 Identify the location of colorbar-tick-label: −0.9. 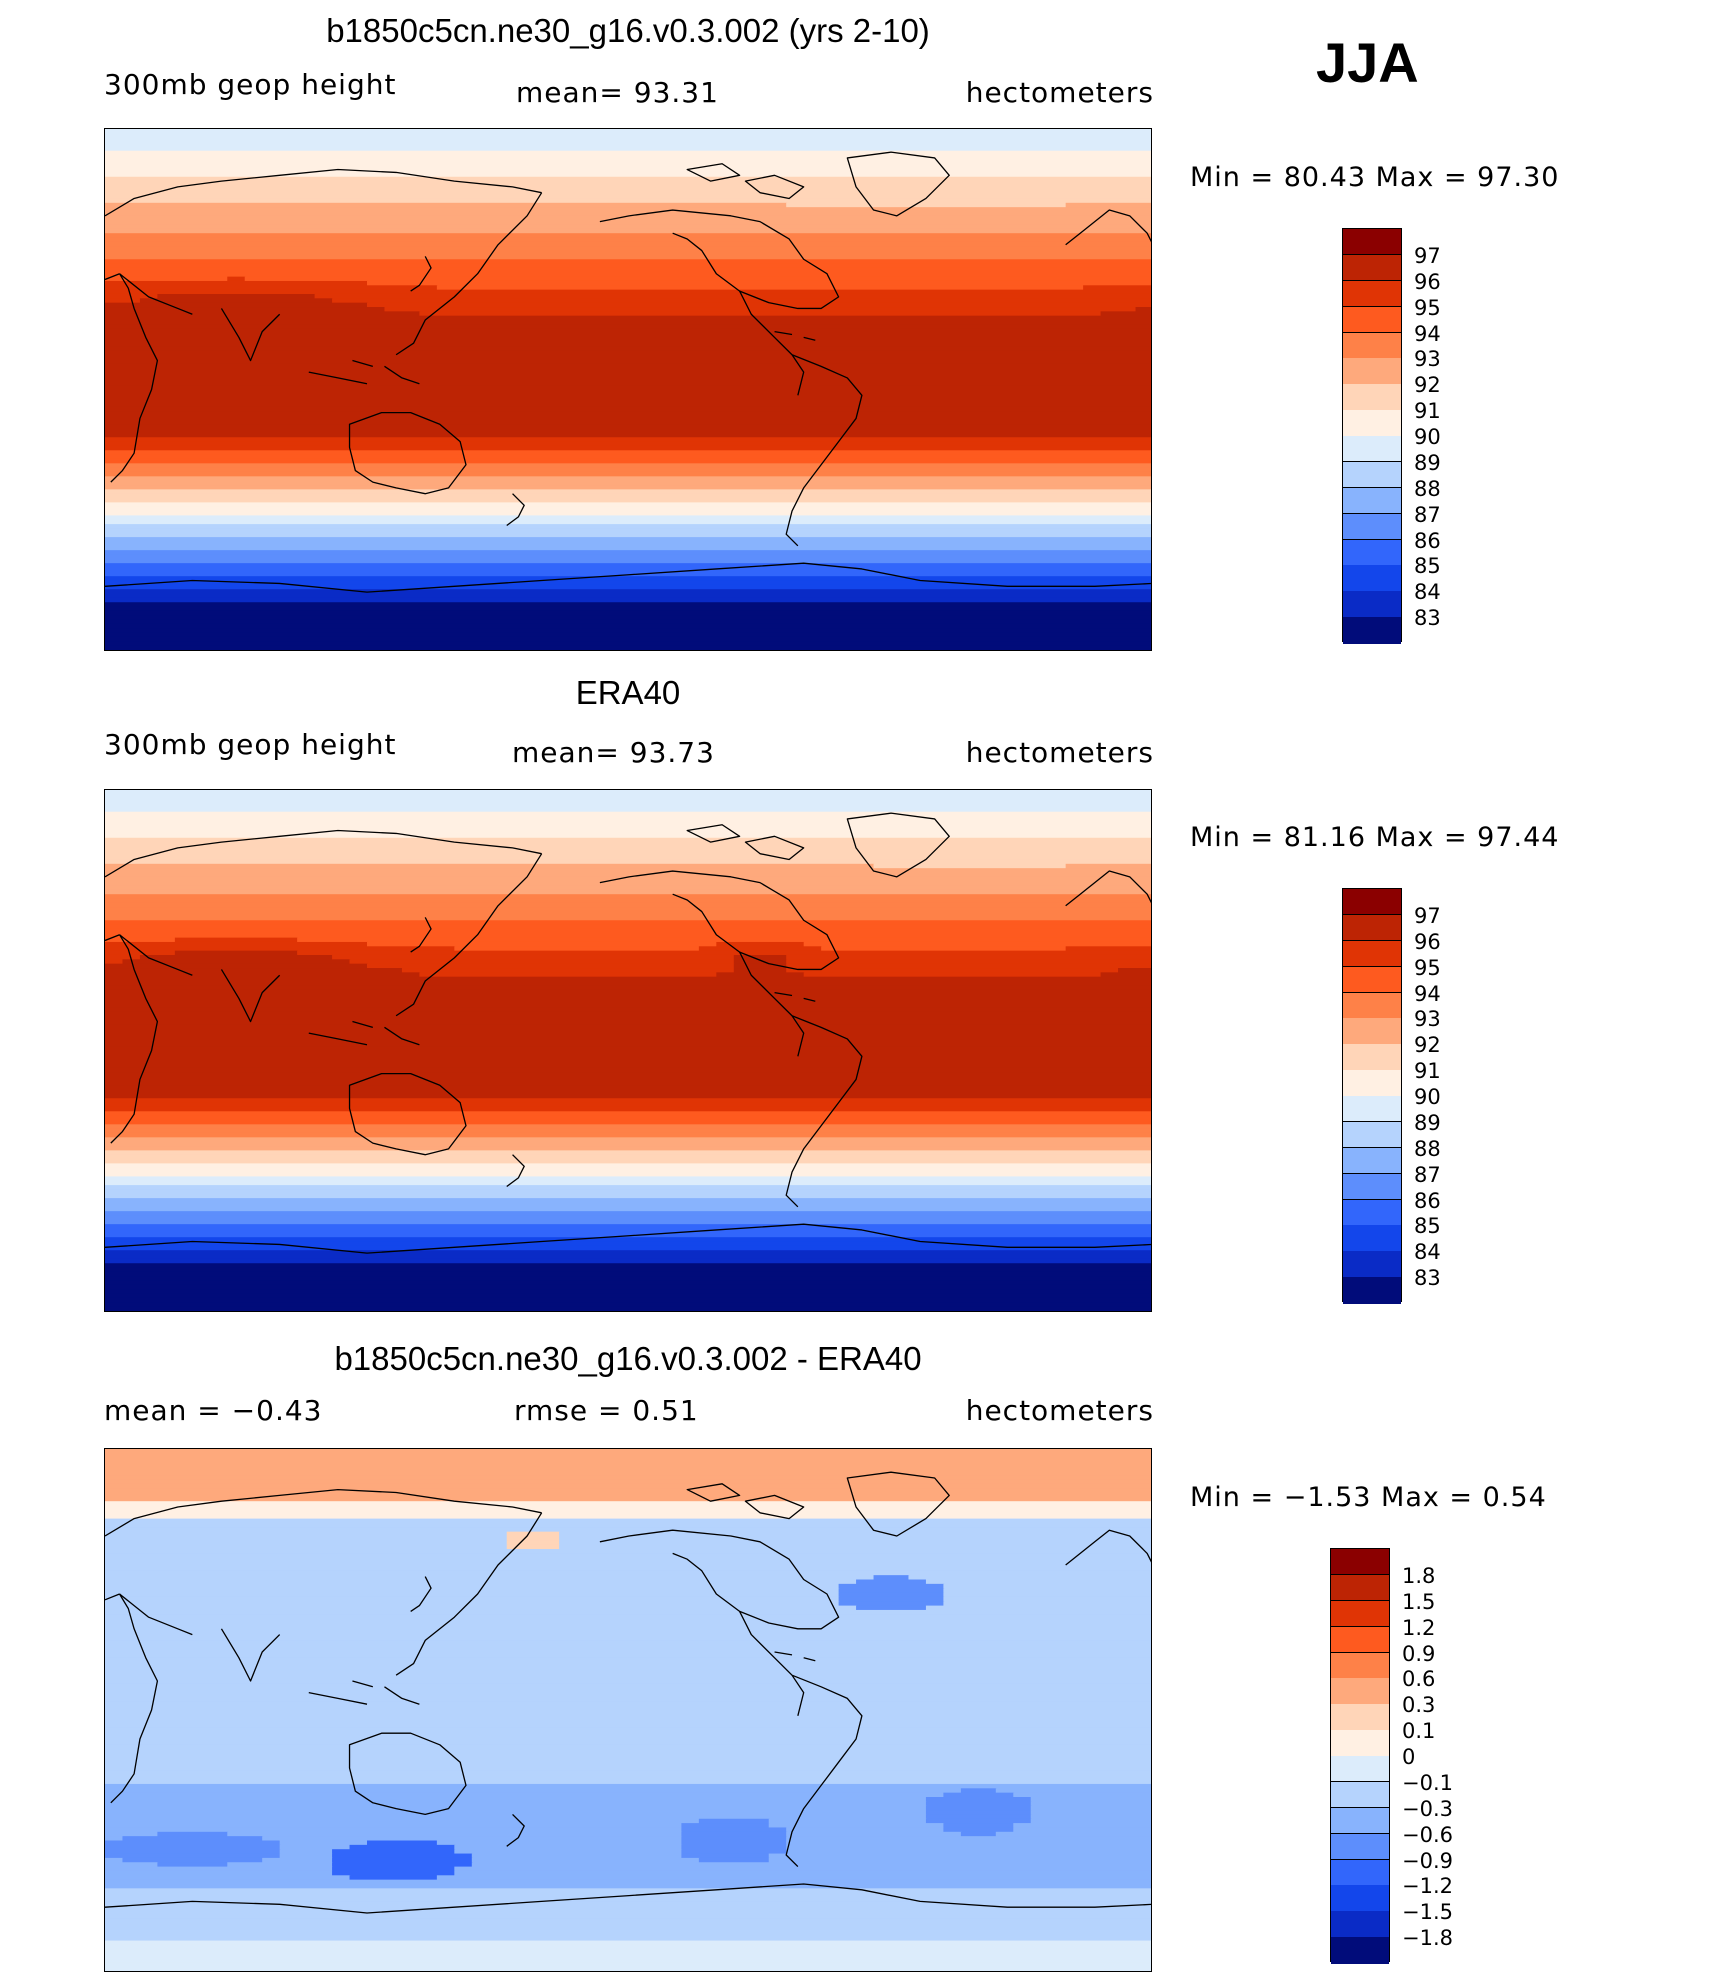
(1427, 1860).